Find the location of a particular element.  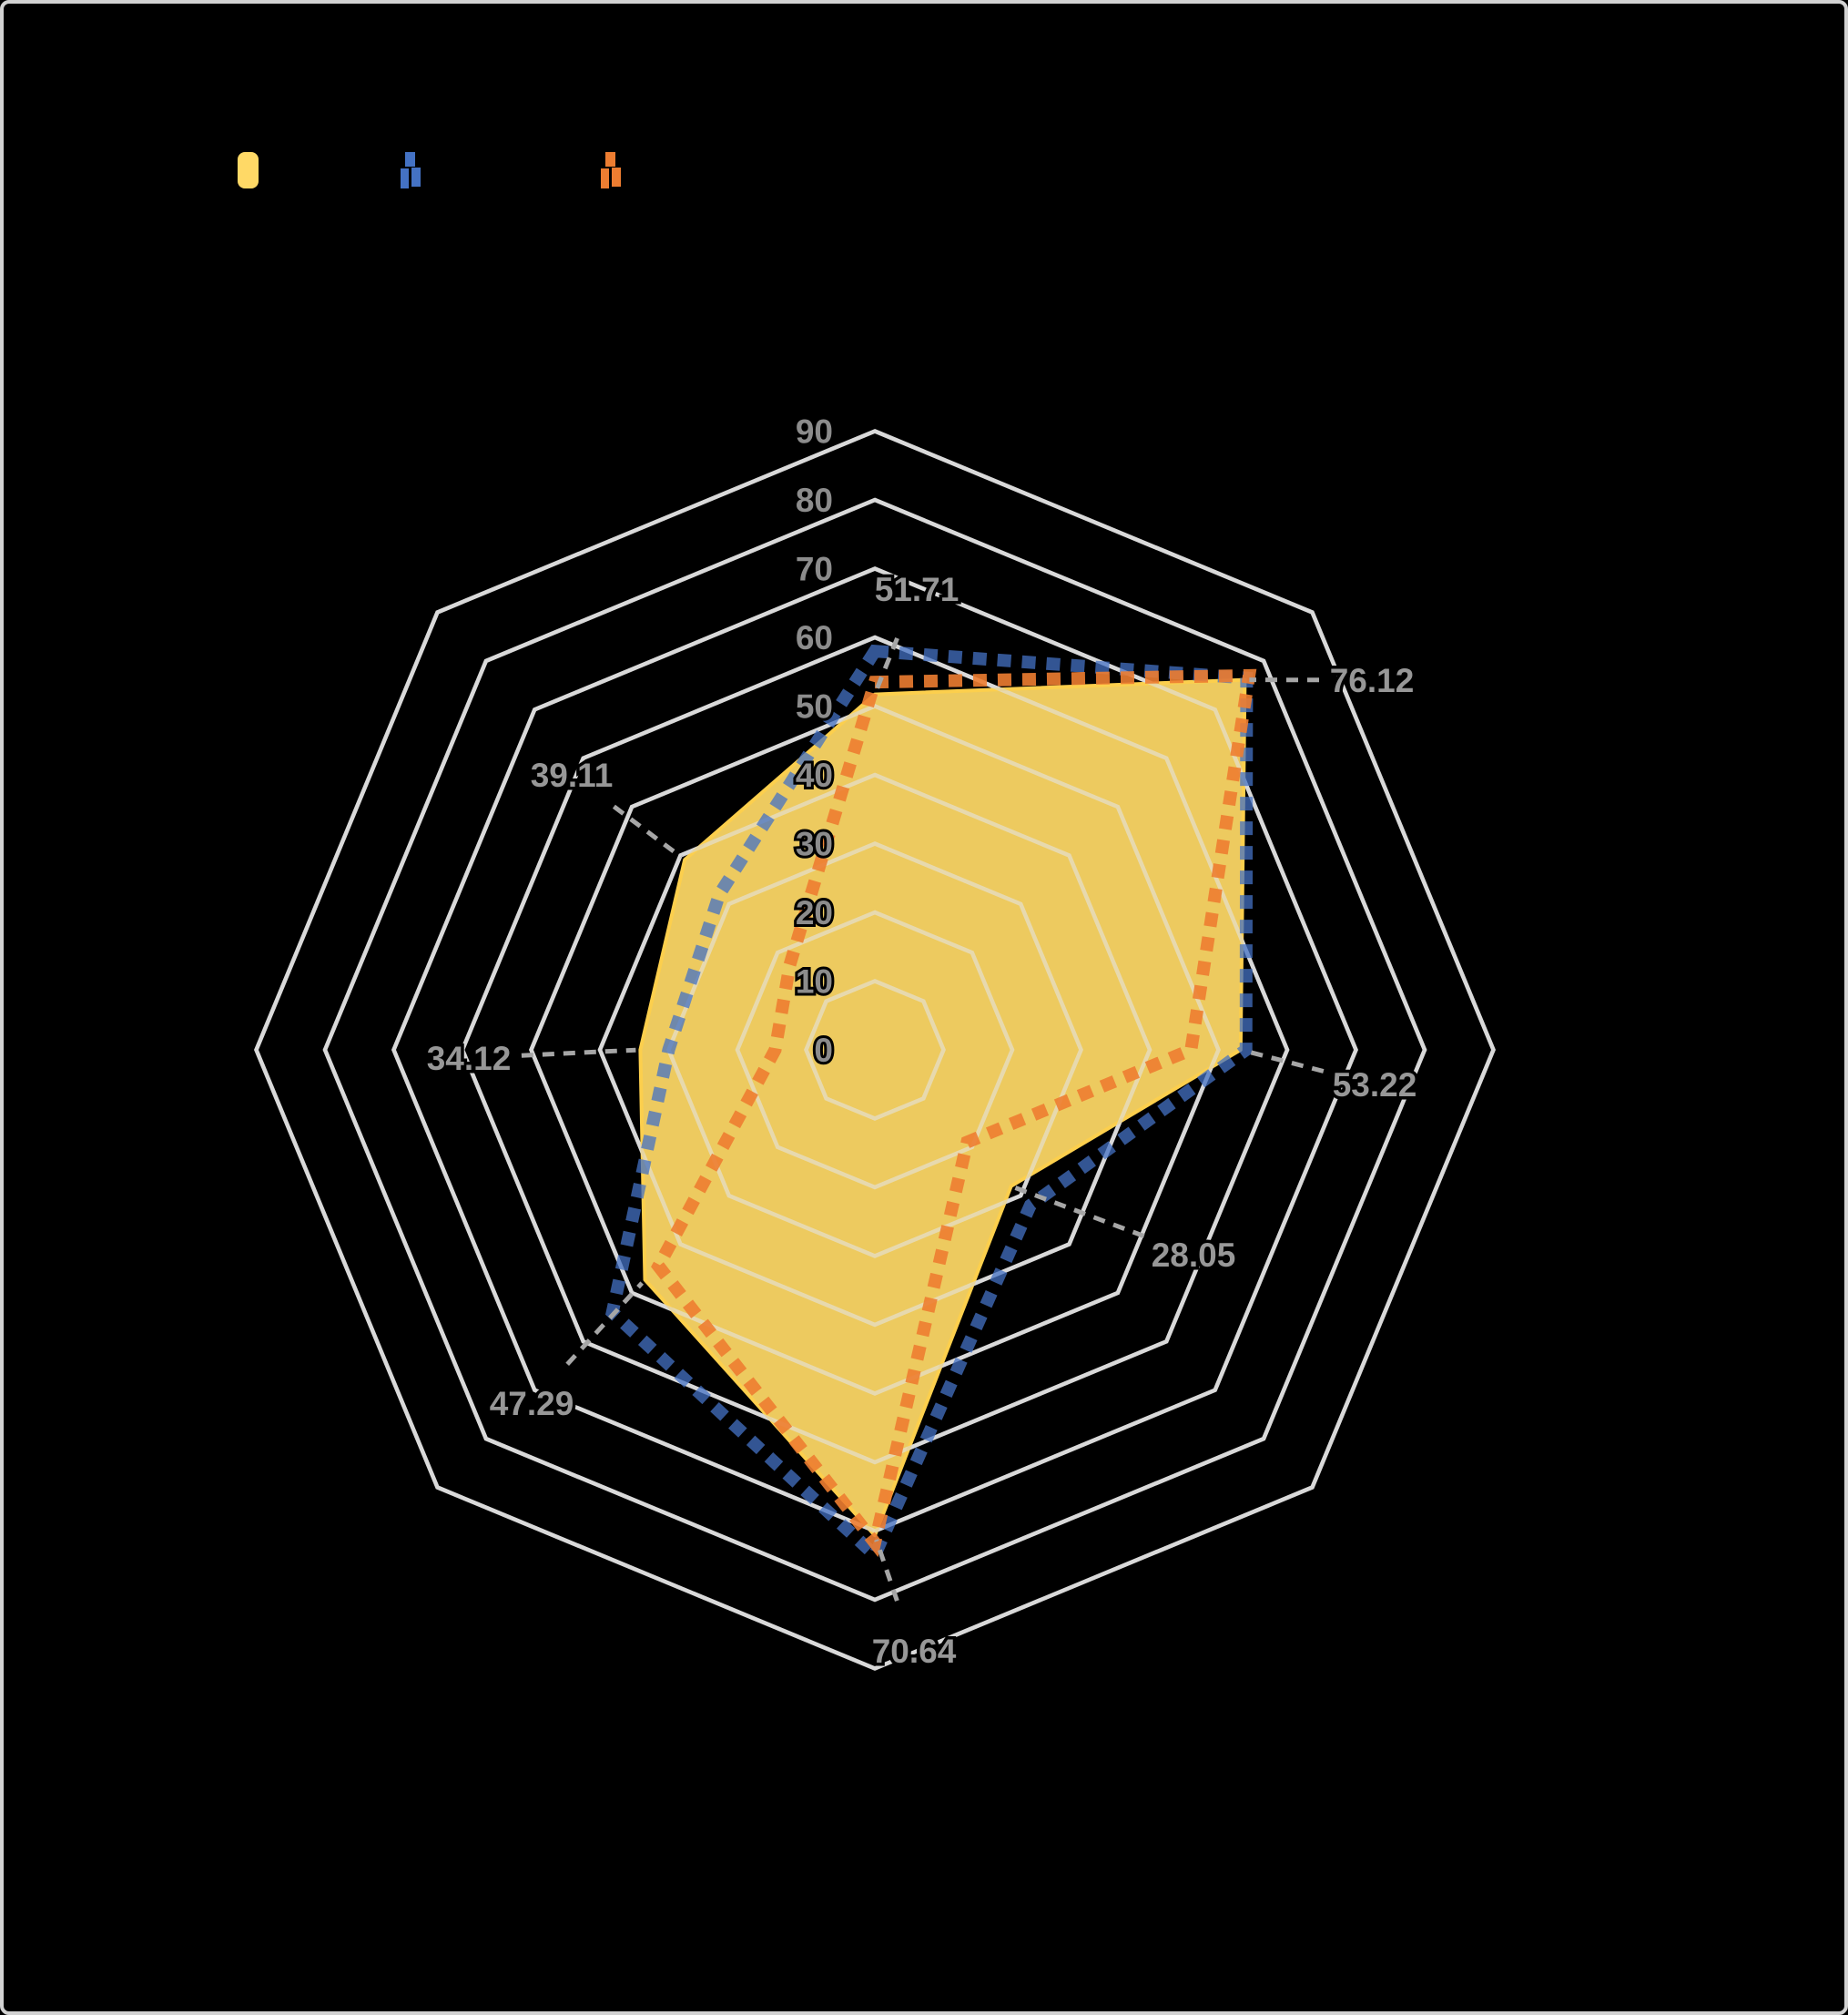

data-label: 53.22 is located at coordinates (1375, 1085).